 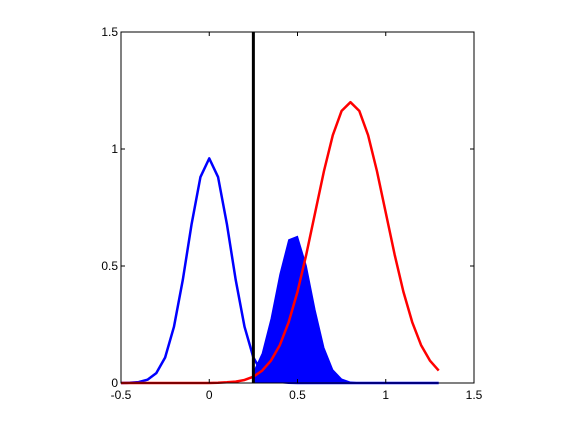 I want to click on y-tick-label: 0, so click(x=114, y=383).